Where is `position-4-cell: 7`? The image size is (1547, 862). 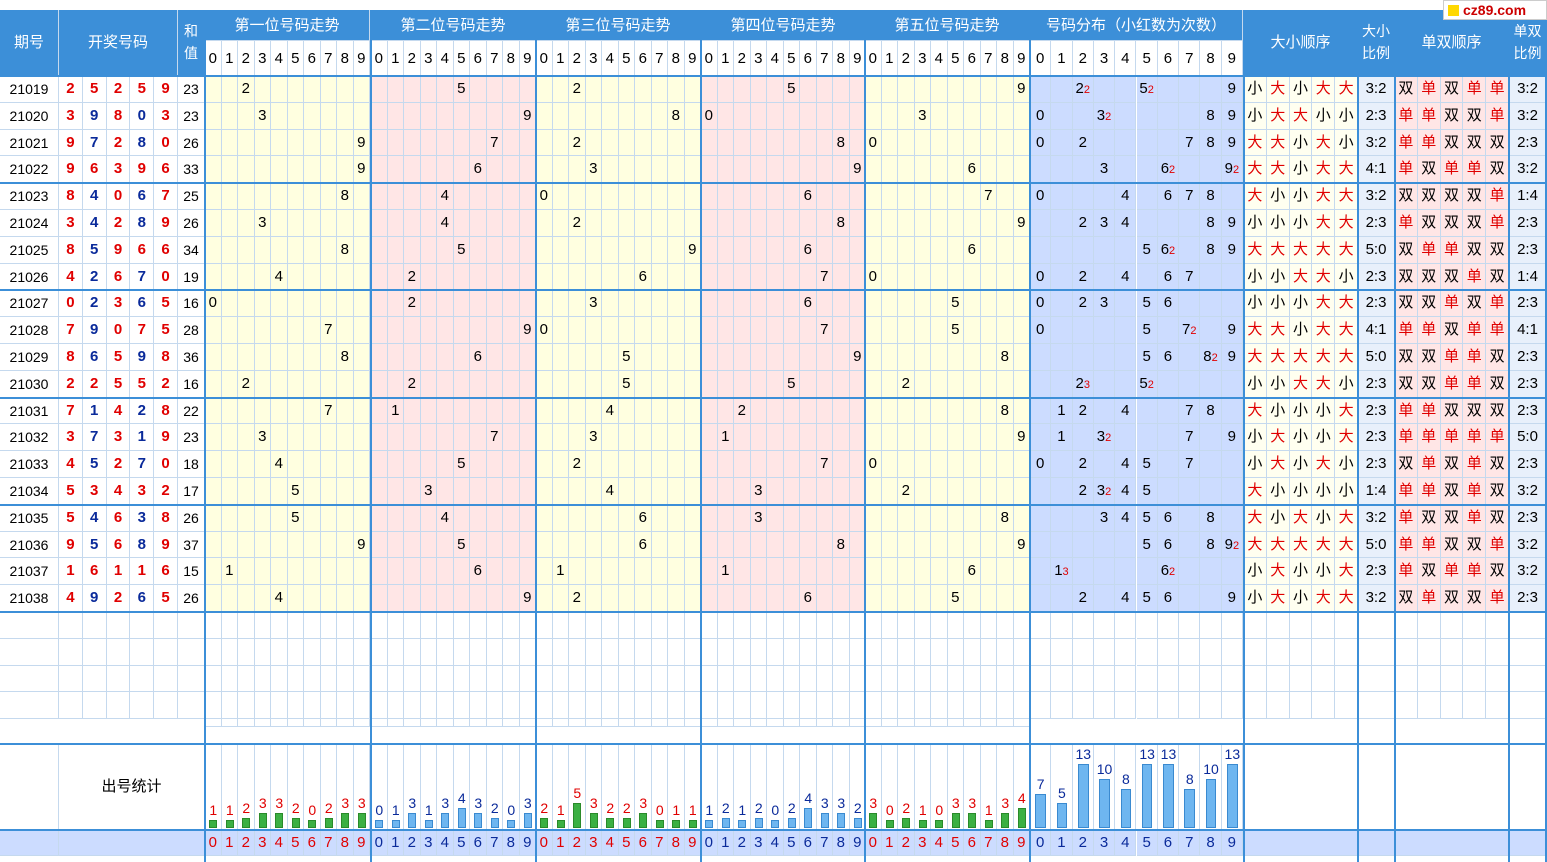 position-4-cell: 7 is located at coordinates (824, 464).